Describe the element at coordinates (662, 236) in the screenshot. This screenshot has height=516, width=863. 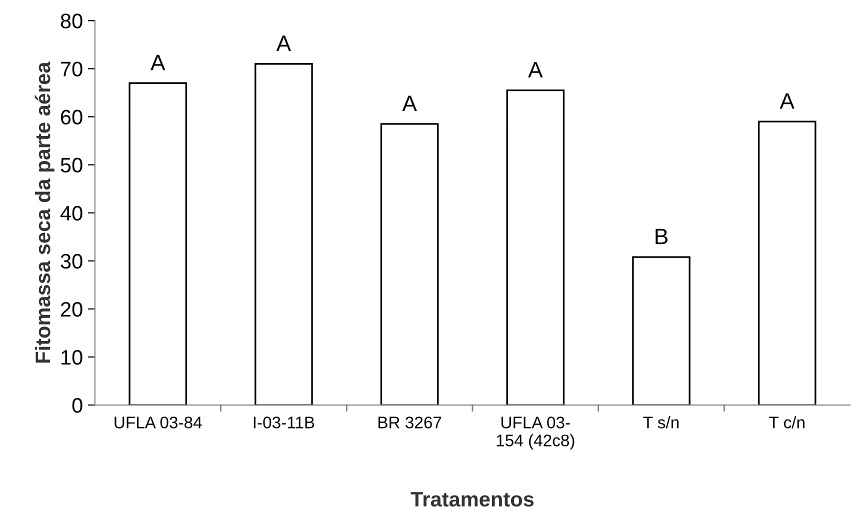
I see `annotation: B` at that location.